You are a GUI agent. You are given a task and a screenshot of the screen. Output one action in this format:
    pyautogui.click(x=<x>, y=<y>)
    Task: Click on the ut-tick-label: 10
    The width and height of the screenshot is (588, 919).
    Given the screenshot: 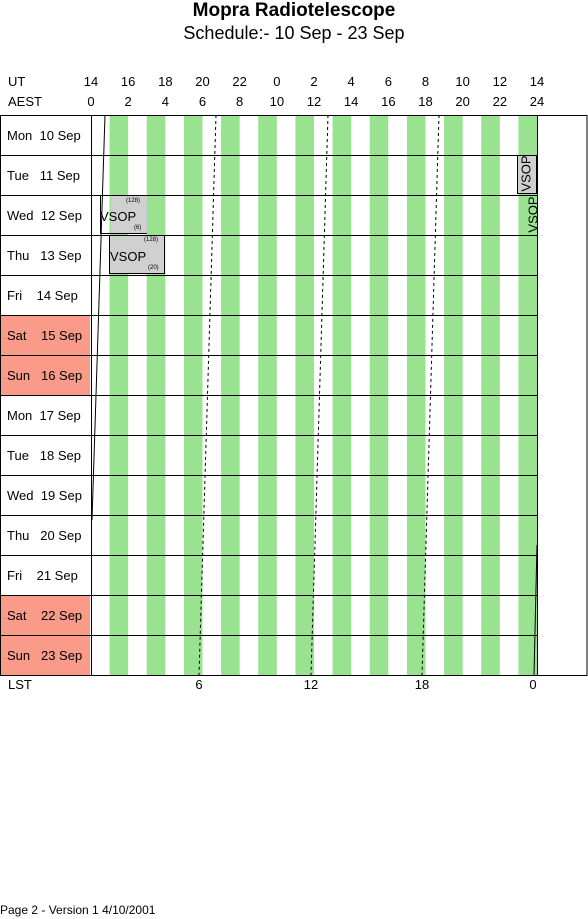 What is the action you would take?
    pyautogui.click(x=462, y=81)
    